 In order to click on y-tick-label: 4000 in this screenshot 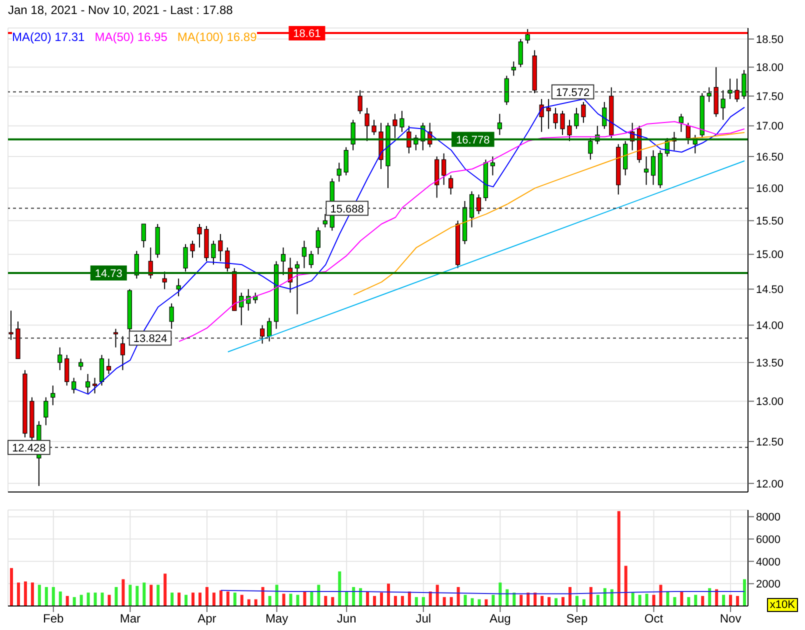, I will do `click(768, 562)`.